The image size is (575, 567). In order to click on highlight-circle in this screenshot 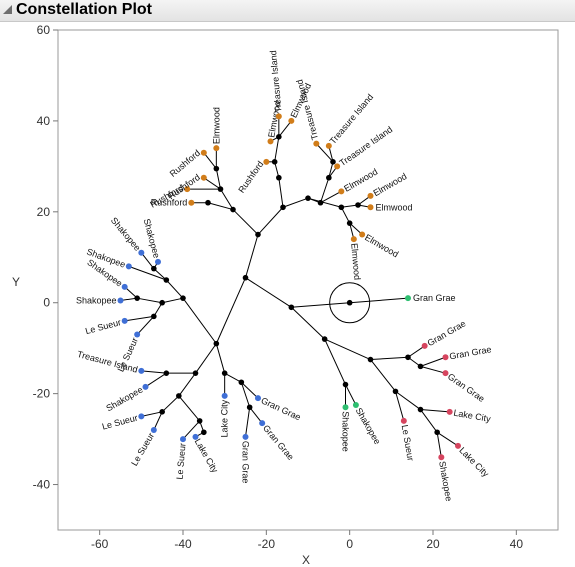, I will do `click(350, 303)`.